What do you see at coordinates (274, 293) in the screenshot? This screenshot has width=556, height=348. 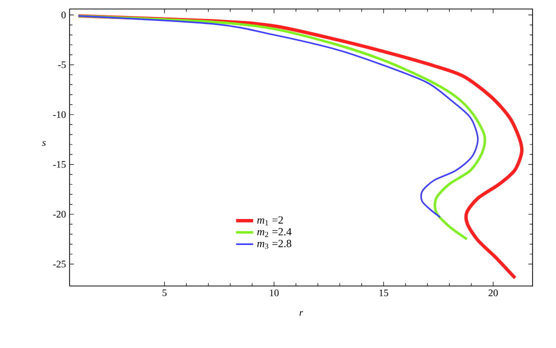 I see `x-tick-label: 10` at bounding box center [274, 293].